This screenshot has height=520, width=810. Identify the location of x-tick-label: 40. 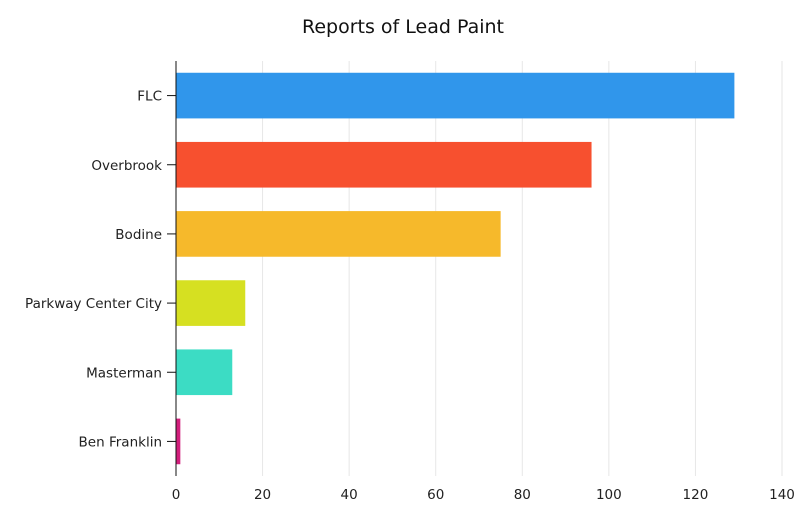
(349, 495).